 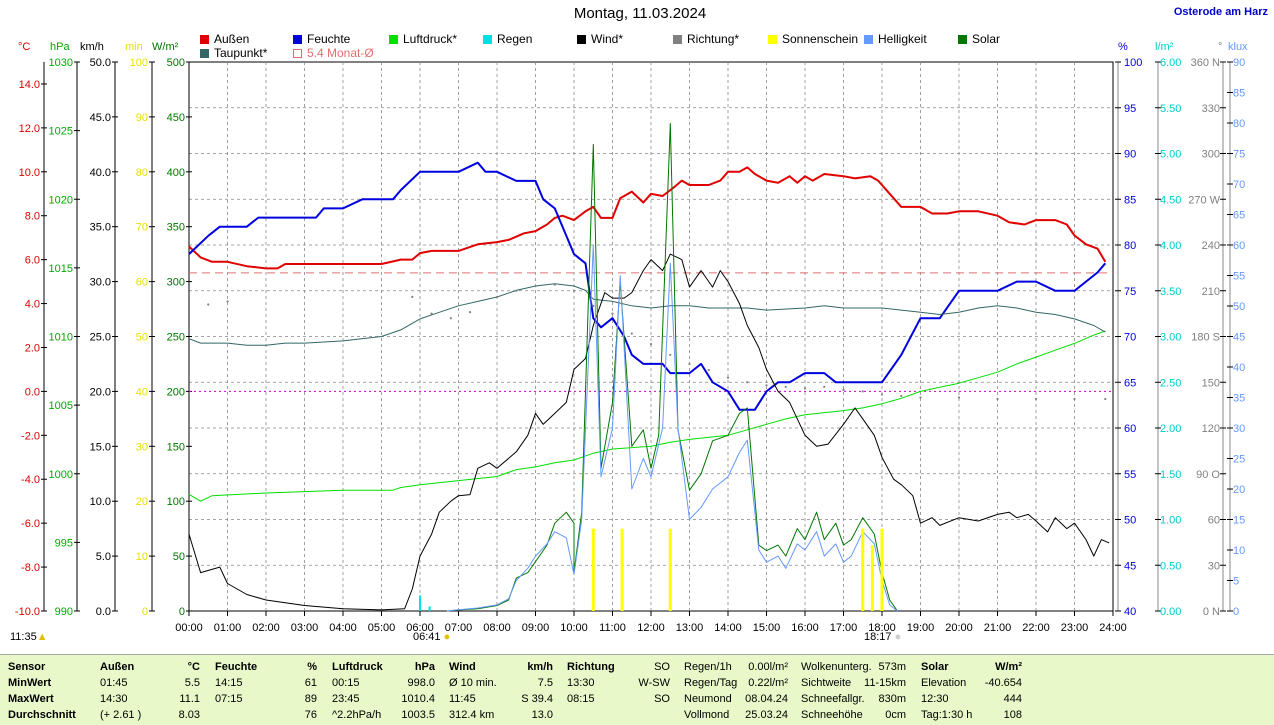 What do you see at coordinates (537, 699) in the screenshot?
I see `footer-value: S 39.4` at bounding box center [537, 699].